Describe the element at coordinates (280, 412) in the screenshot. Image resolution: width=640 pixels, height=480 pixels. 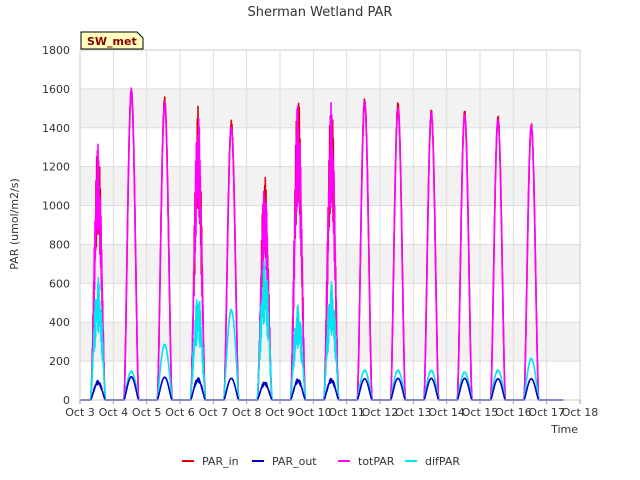
I see `x-tick-label: Oct 9` at that location.